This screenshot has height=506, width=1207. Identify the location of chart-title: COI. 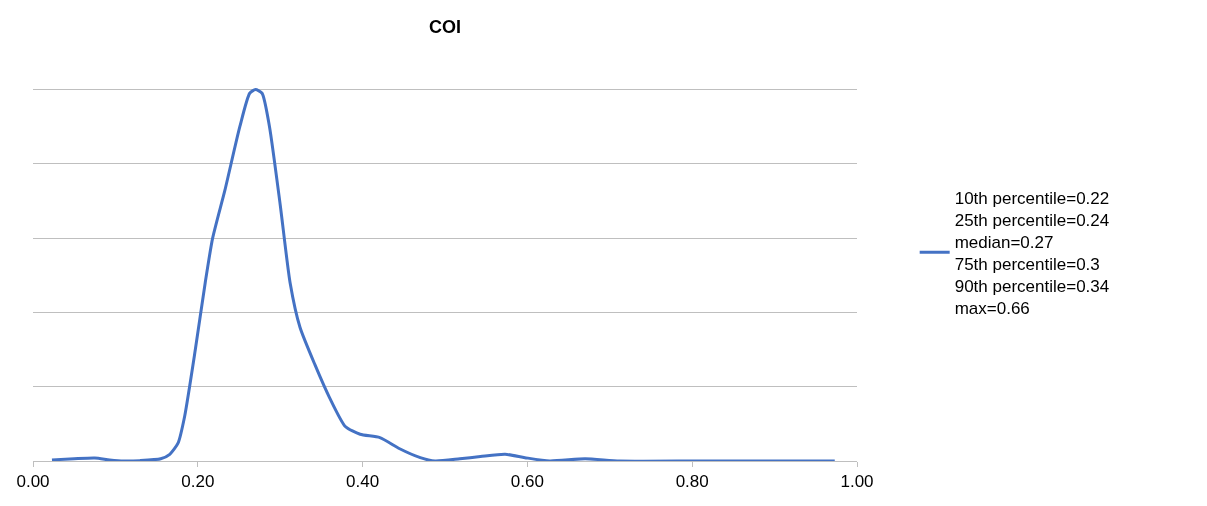
(445, 26).